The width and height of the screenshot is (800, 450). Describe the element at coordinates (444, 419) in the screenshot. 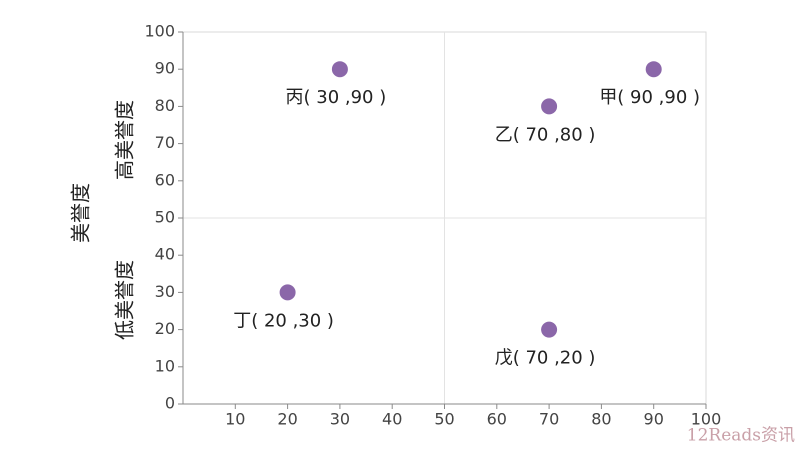

I see `x-tick-label: 50` at that location.